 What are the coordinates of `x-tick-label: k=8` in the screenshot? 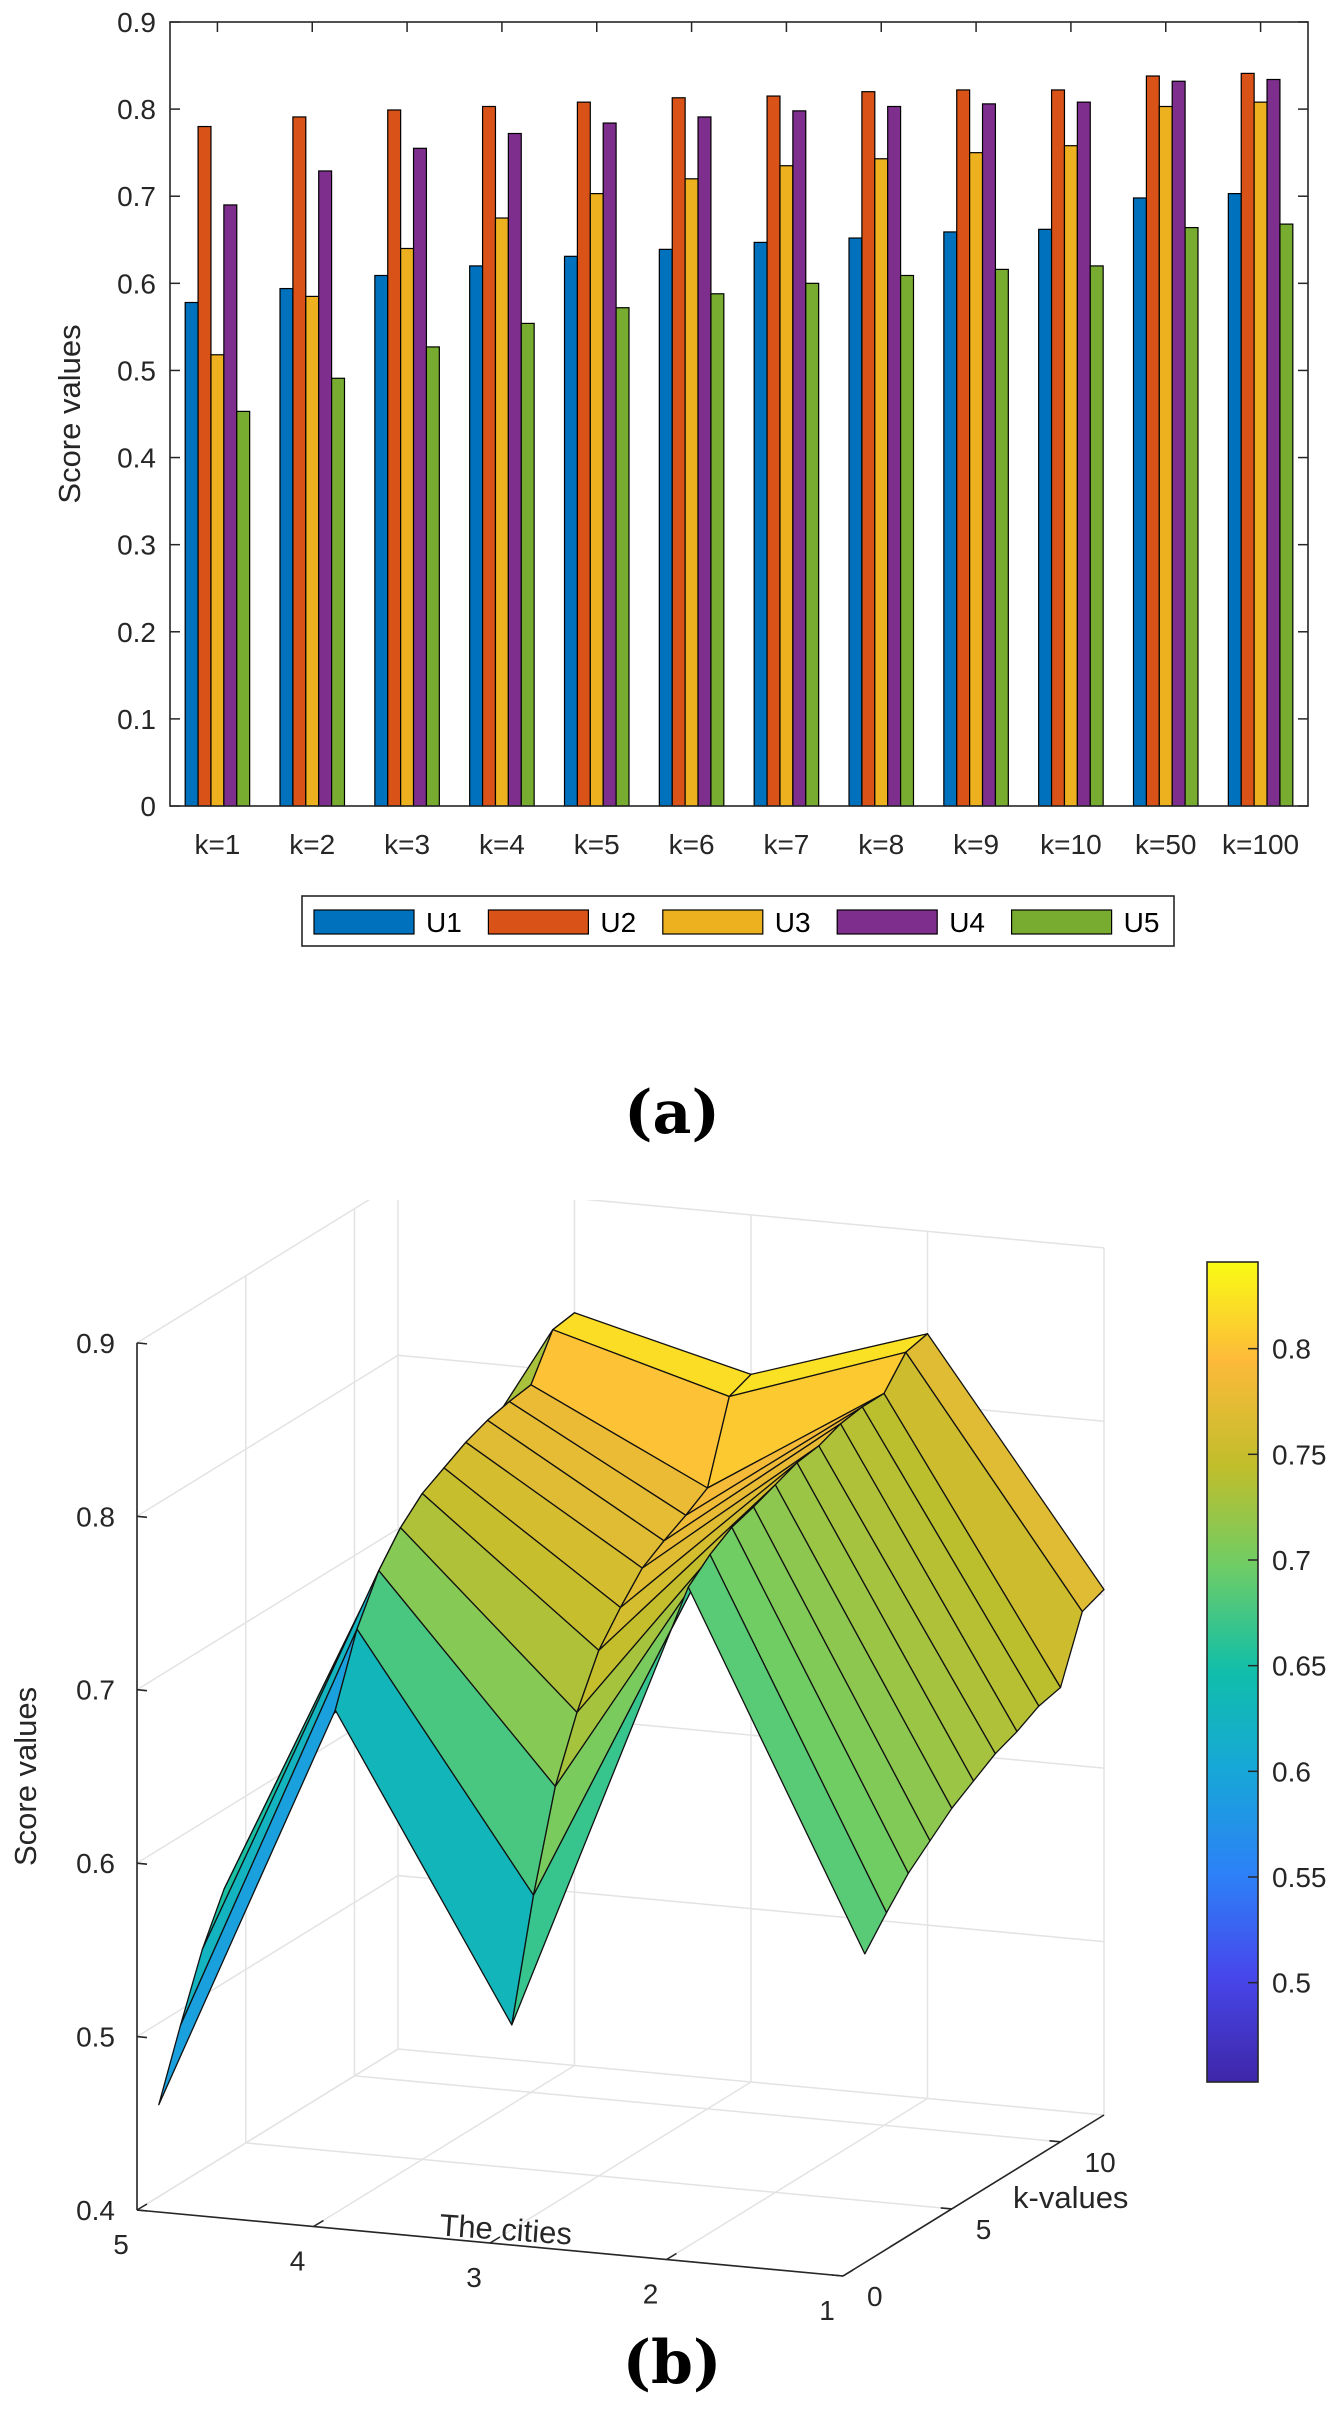 It's located at (881, 844).